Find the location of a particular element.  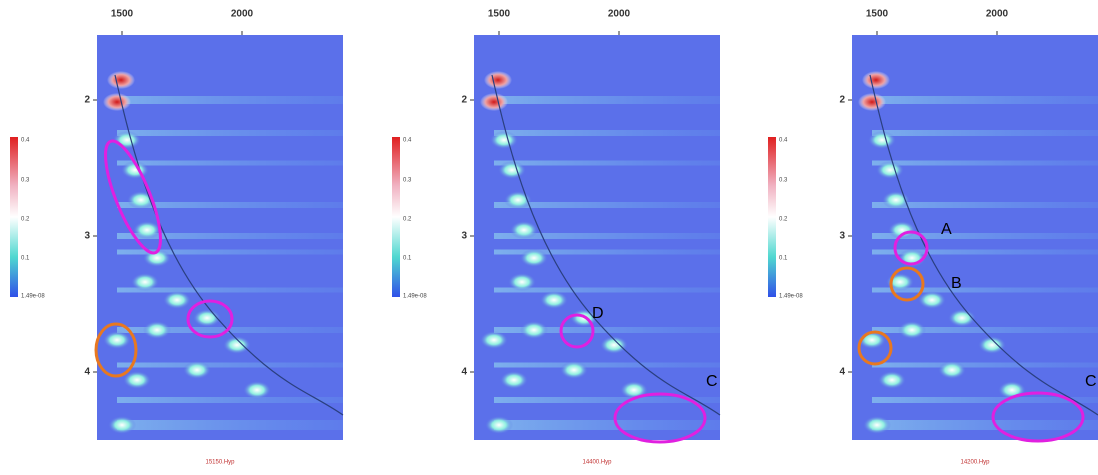

annotation-letter: B is located at coordinates (956, 283).